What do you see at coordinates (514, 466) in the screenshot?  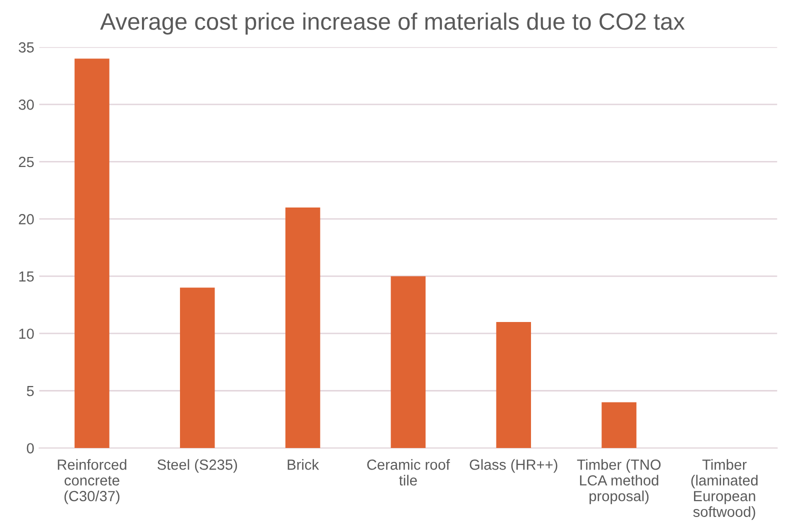 I see `x-tick-label: Glass (HR++)` at bounding box center [514, 466].